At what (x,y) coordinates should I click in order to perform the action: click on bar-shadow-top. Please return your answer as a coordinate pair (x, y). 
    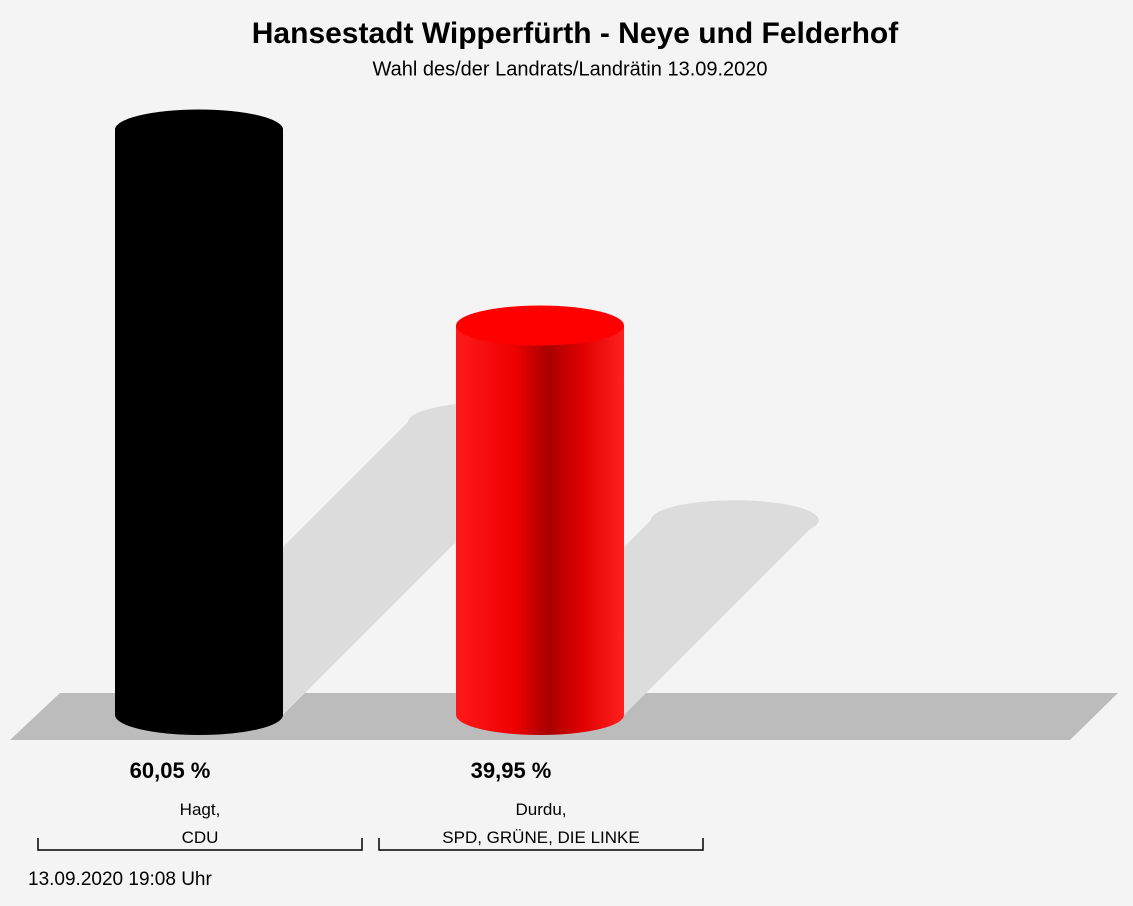
    Looking at the image, I should click on (734, 520).